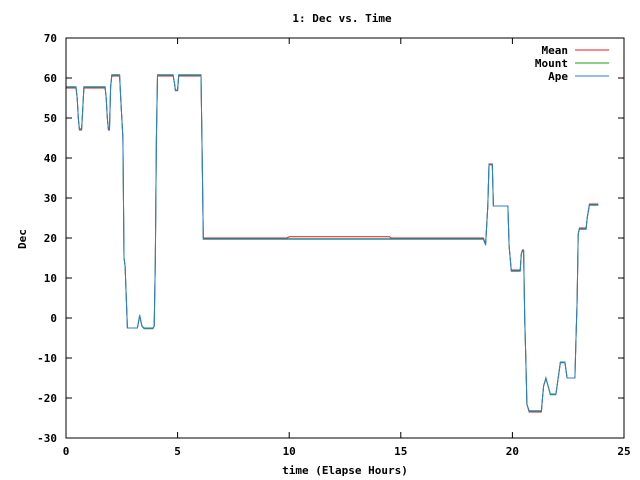  Describe the element at coordinates (342, 18) in the screenshot. I see `chart-title: 1: Dec vs. Time` at that location.